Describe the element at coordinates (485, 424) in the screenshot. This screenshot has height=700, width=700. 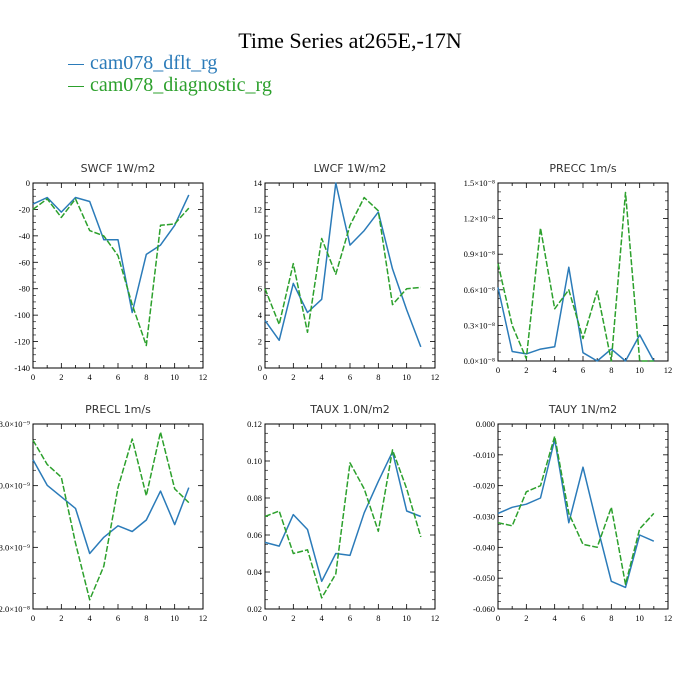
I see `y-tick-label: 0.000` at that location.